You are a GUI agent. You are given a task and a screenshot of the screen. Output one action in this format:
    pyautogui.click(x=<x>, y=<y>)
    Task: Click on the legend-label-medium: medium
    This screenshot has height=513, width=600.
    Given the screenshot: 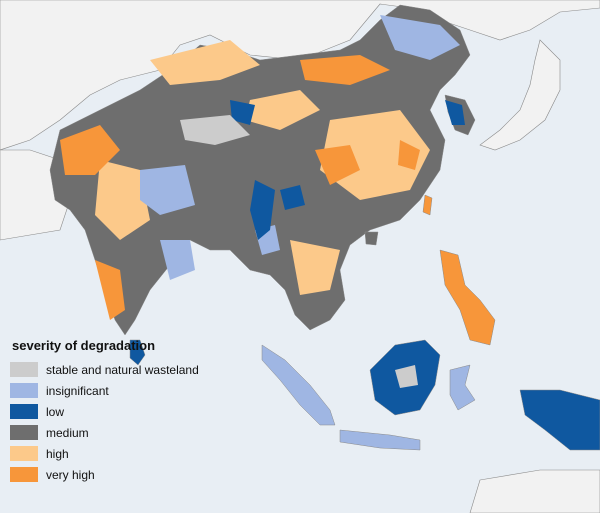 What is the action you would take?
    pyautogui.click(x=67, y=432)
    